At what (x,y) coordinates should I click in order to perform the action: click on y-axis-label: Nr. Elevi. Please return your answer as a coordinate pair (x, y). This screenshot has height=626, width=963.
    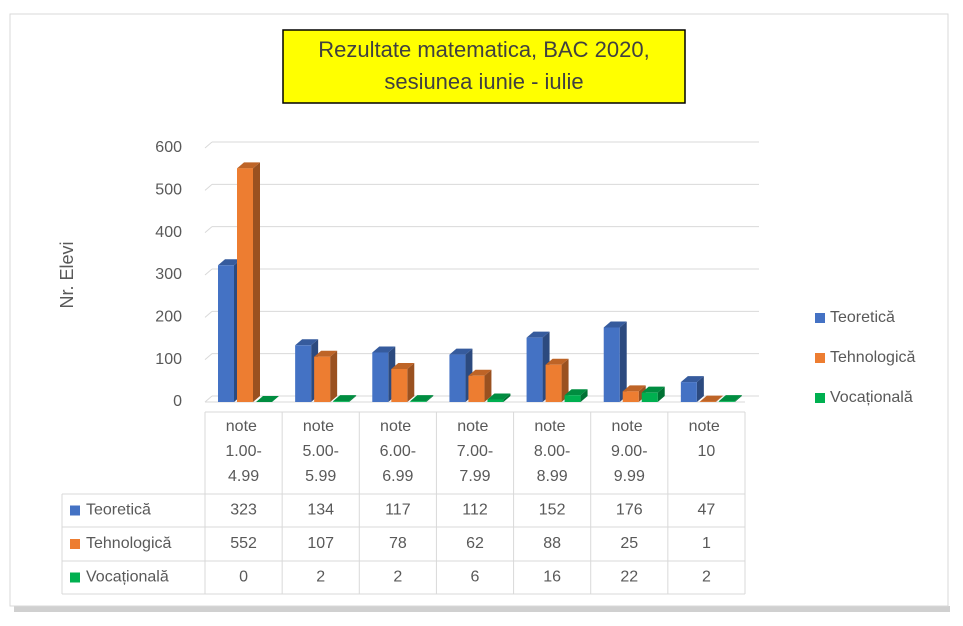
    Looking at the image, I should click on (67, 274).